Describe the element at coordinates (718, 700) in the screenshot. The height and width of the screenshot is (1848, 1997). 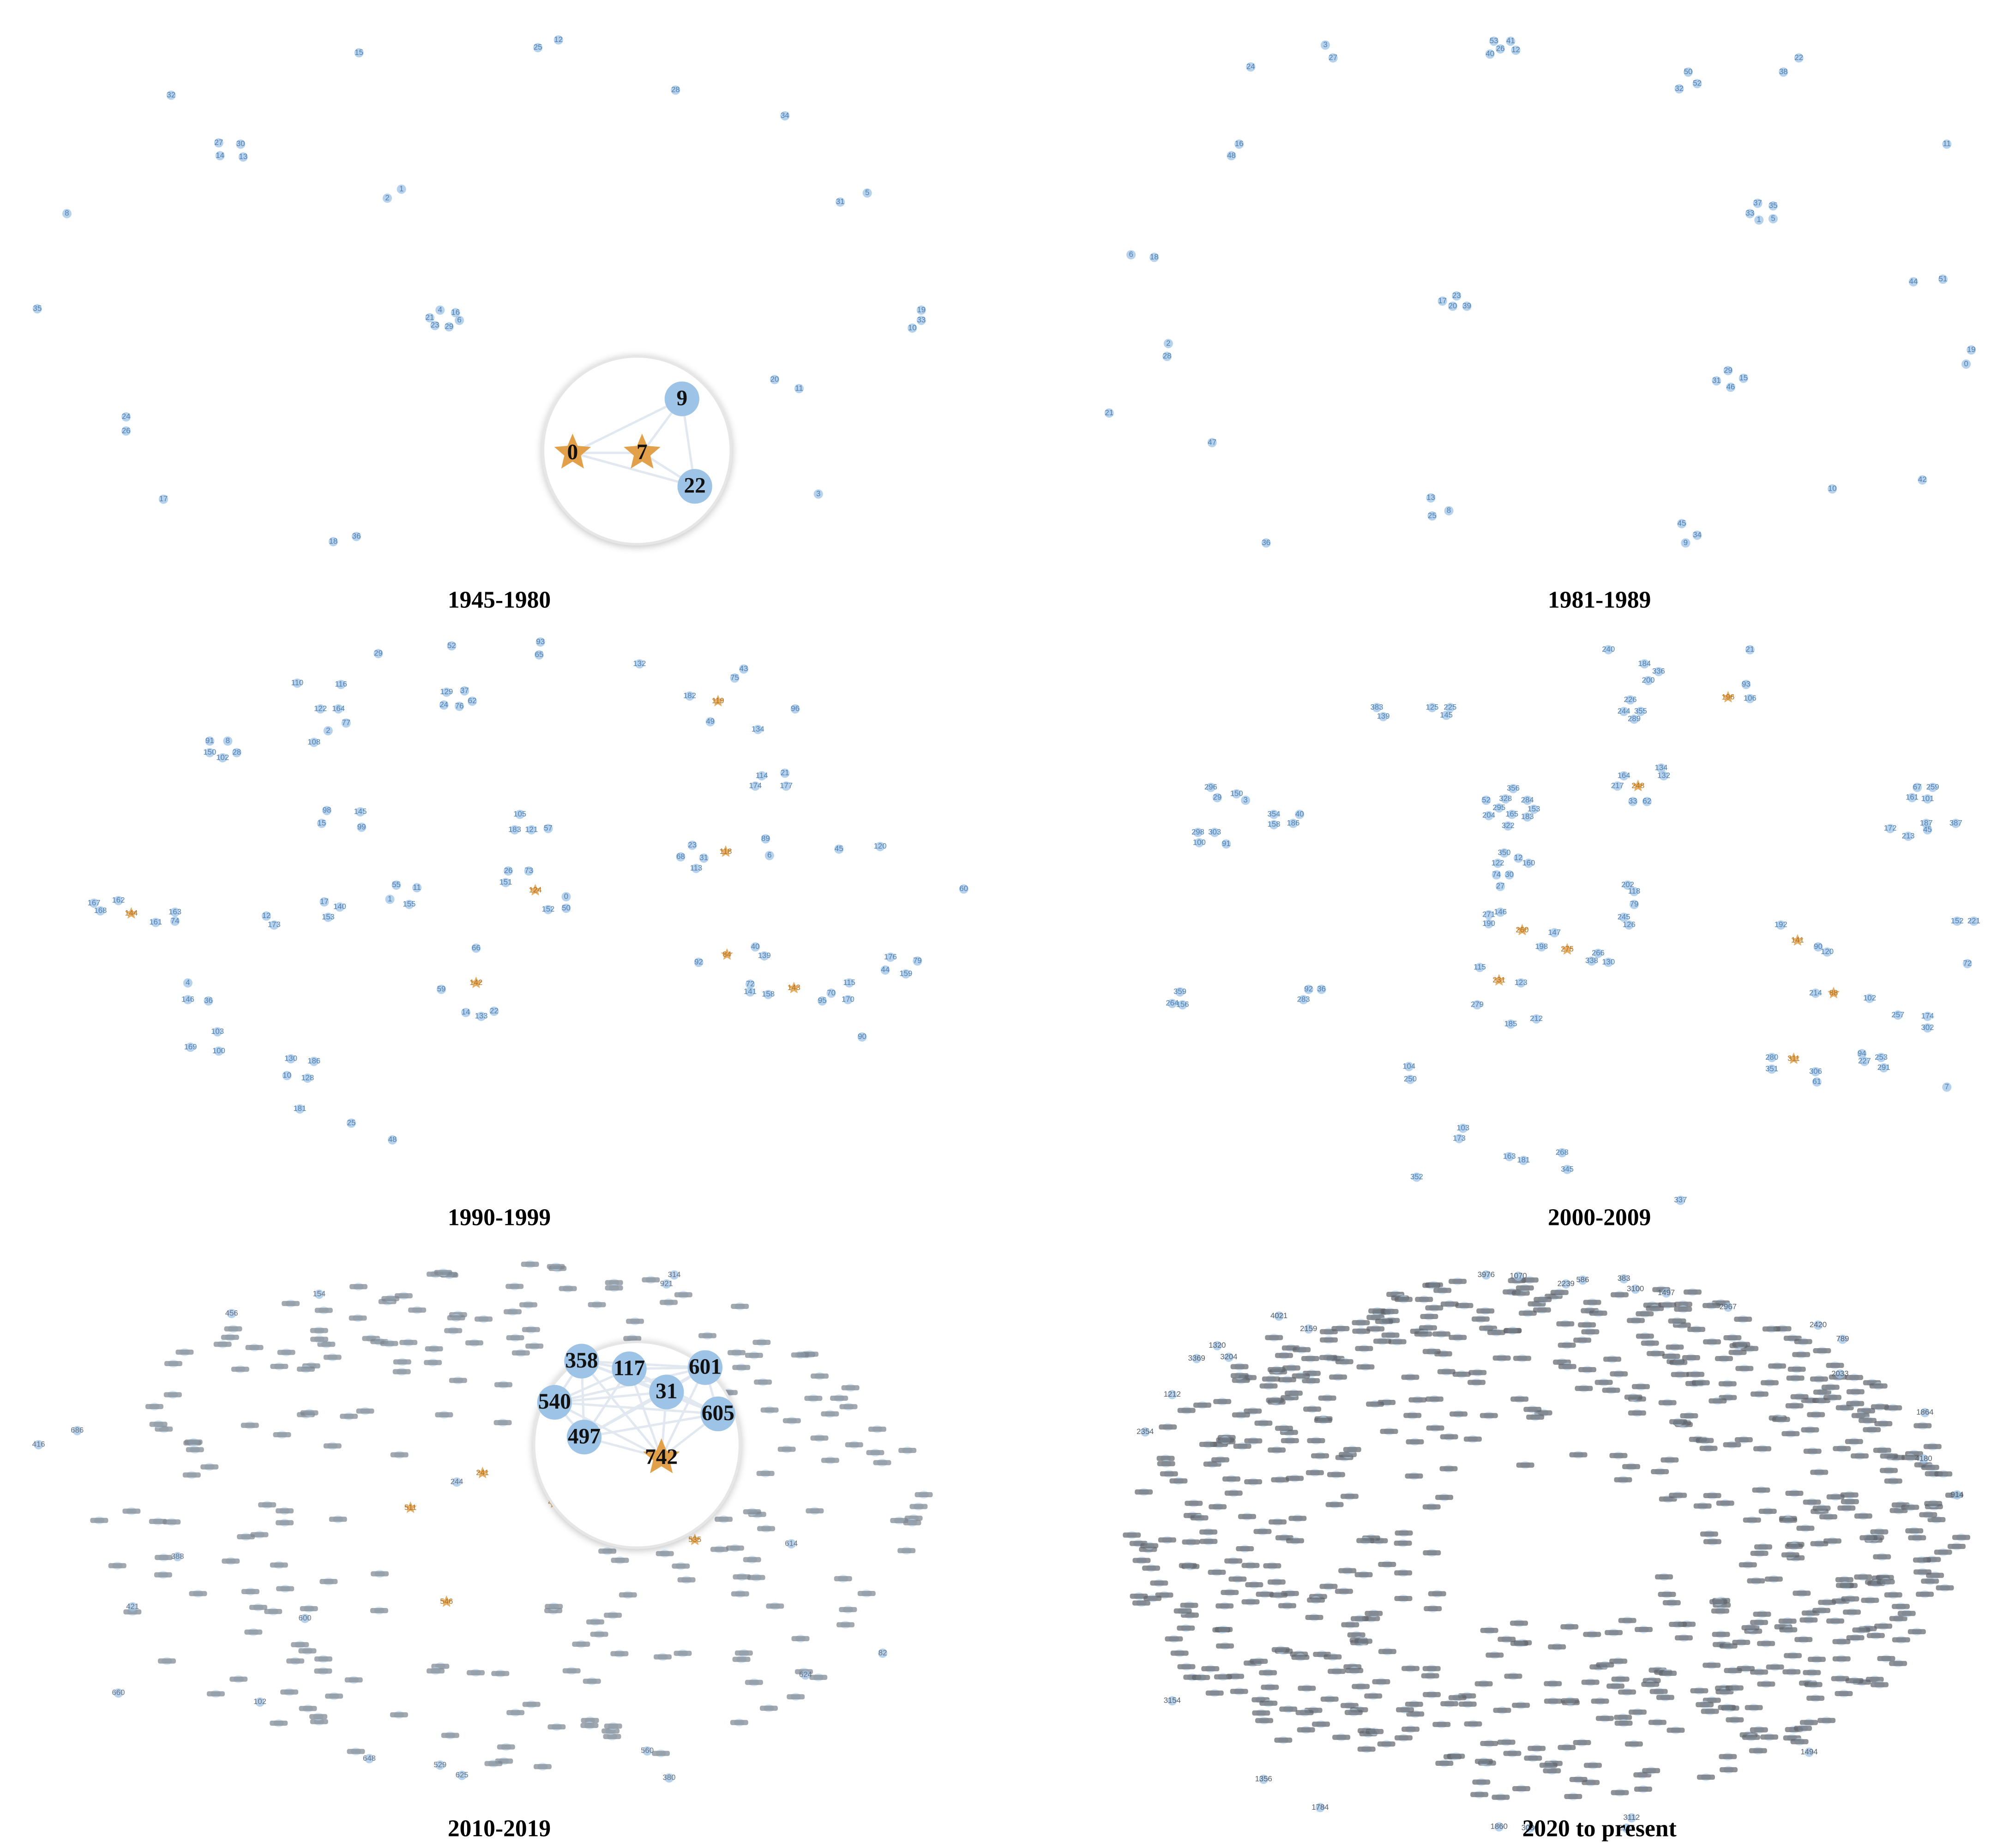
I see `node-label: 119` at that location.